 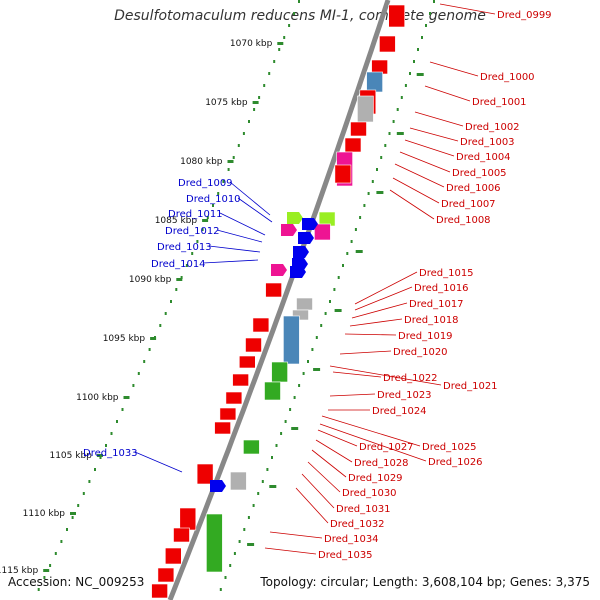 I want to click on gene-label-dred-1004: Dred_1004, so click(x=483, y=157).